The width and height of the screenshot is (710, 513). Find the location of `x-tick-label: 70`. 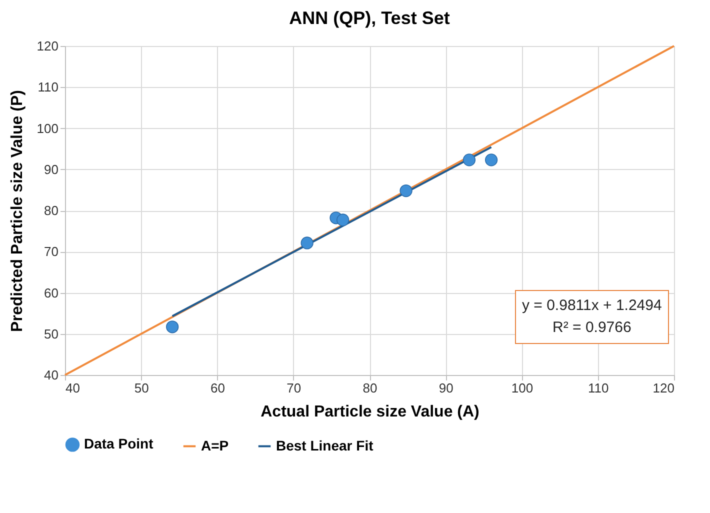

x-tick-label: 70 is located at coordinates (294, 388).